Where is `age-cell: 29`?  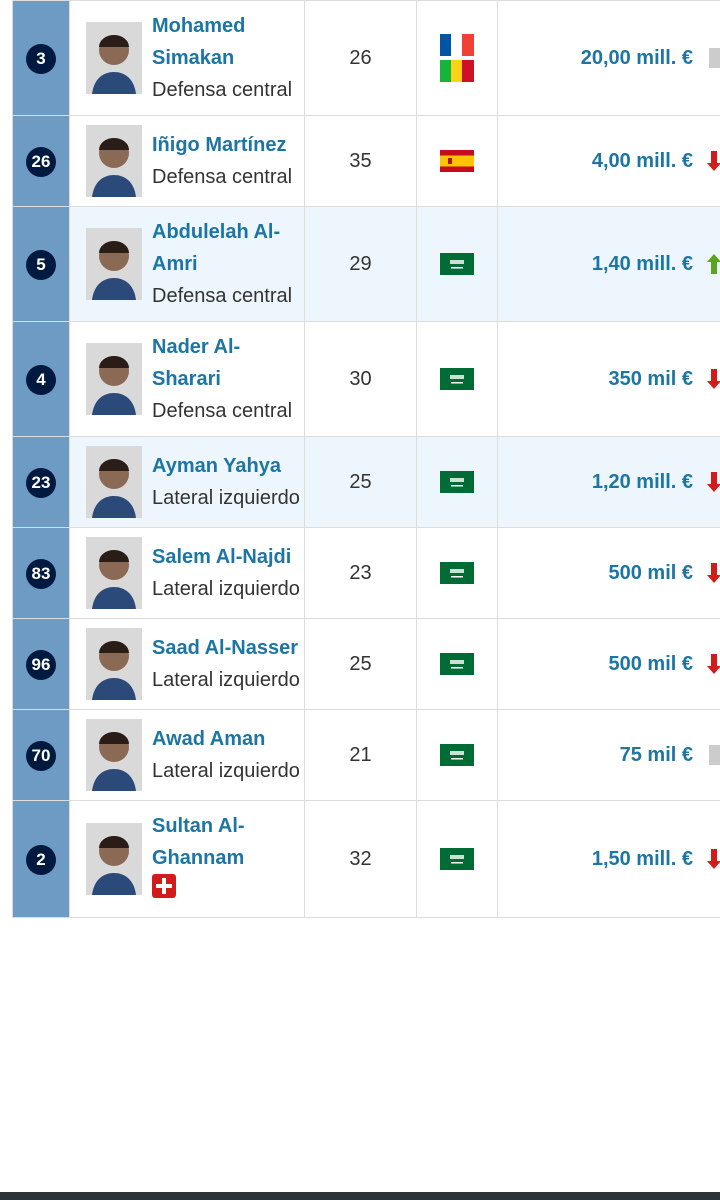 age-cell: 29 is located at coordinates (360, 264).